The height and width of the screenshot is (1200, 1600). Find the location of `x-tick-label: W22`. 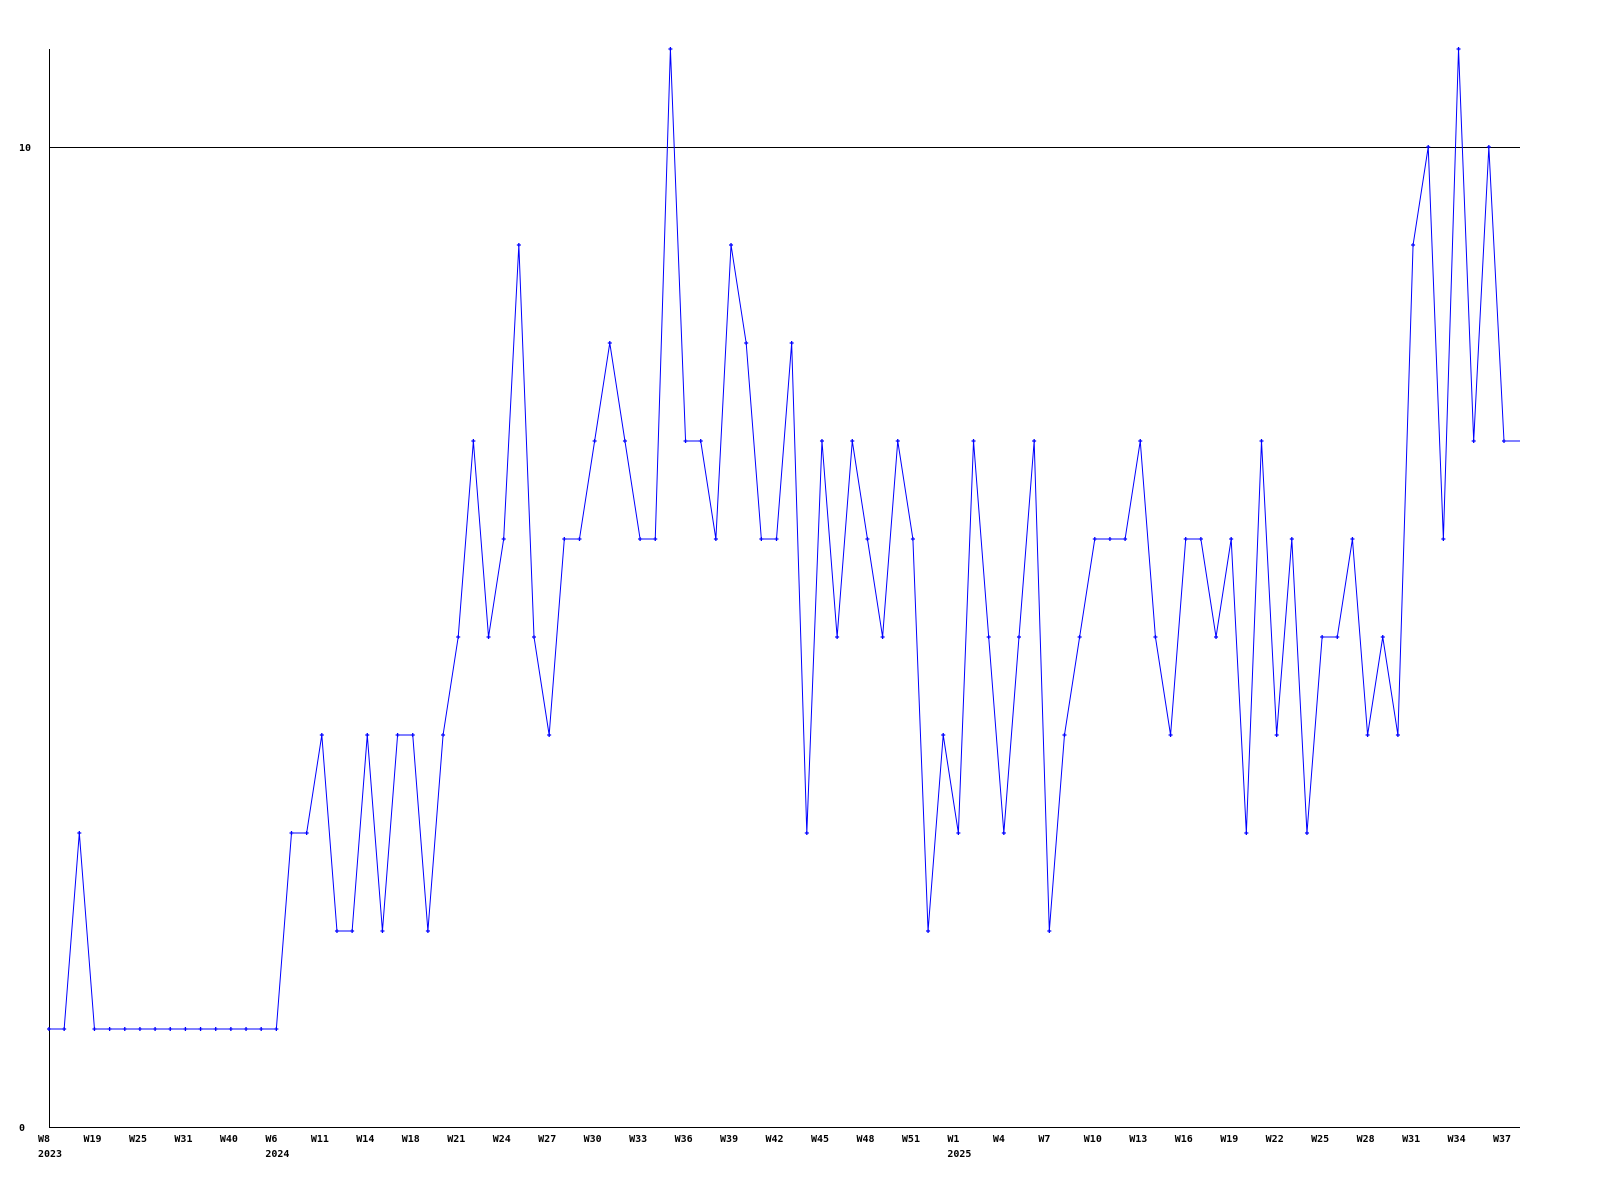

x-tick-label: W22 is located at coordinates (1275, 1139).